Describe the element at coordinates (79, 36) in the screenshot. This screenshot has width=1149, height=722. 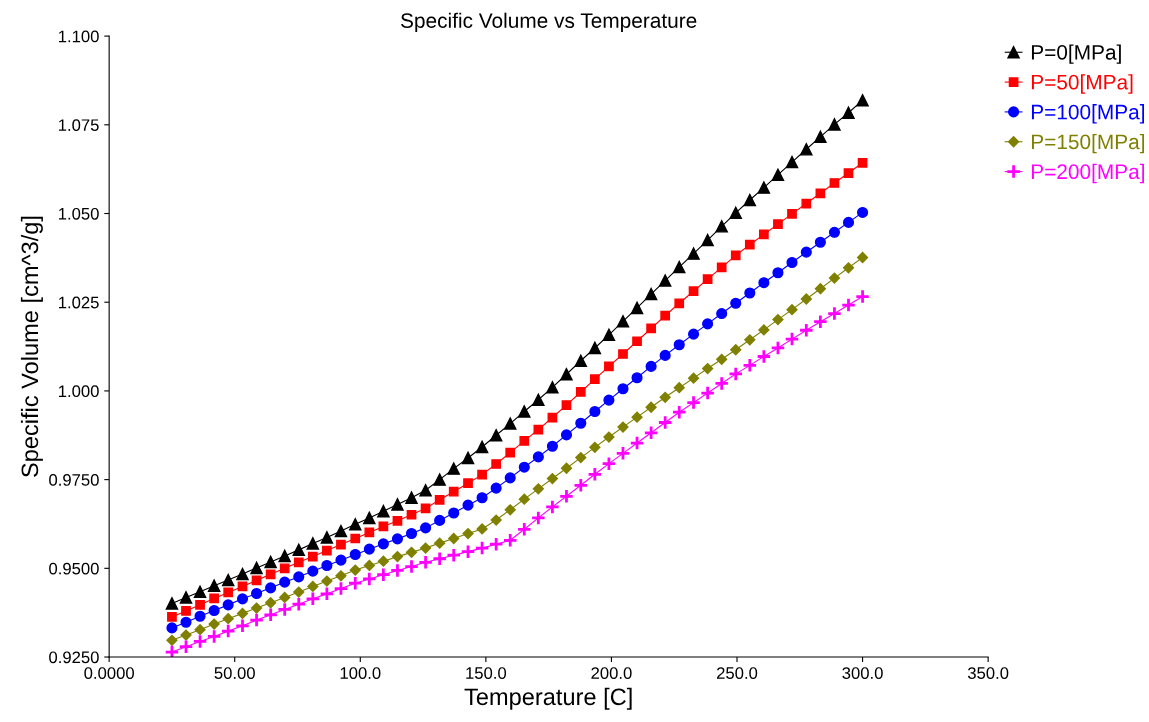
I see `y-tick-label: 1.100` at that location.